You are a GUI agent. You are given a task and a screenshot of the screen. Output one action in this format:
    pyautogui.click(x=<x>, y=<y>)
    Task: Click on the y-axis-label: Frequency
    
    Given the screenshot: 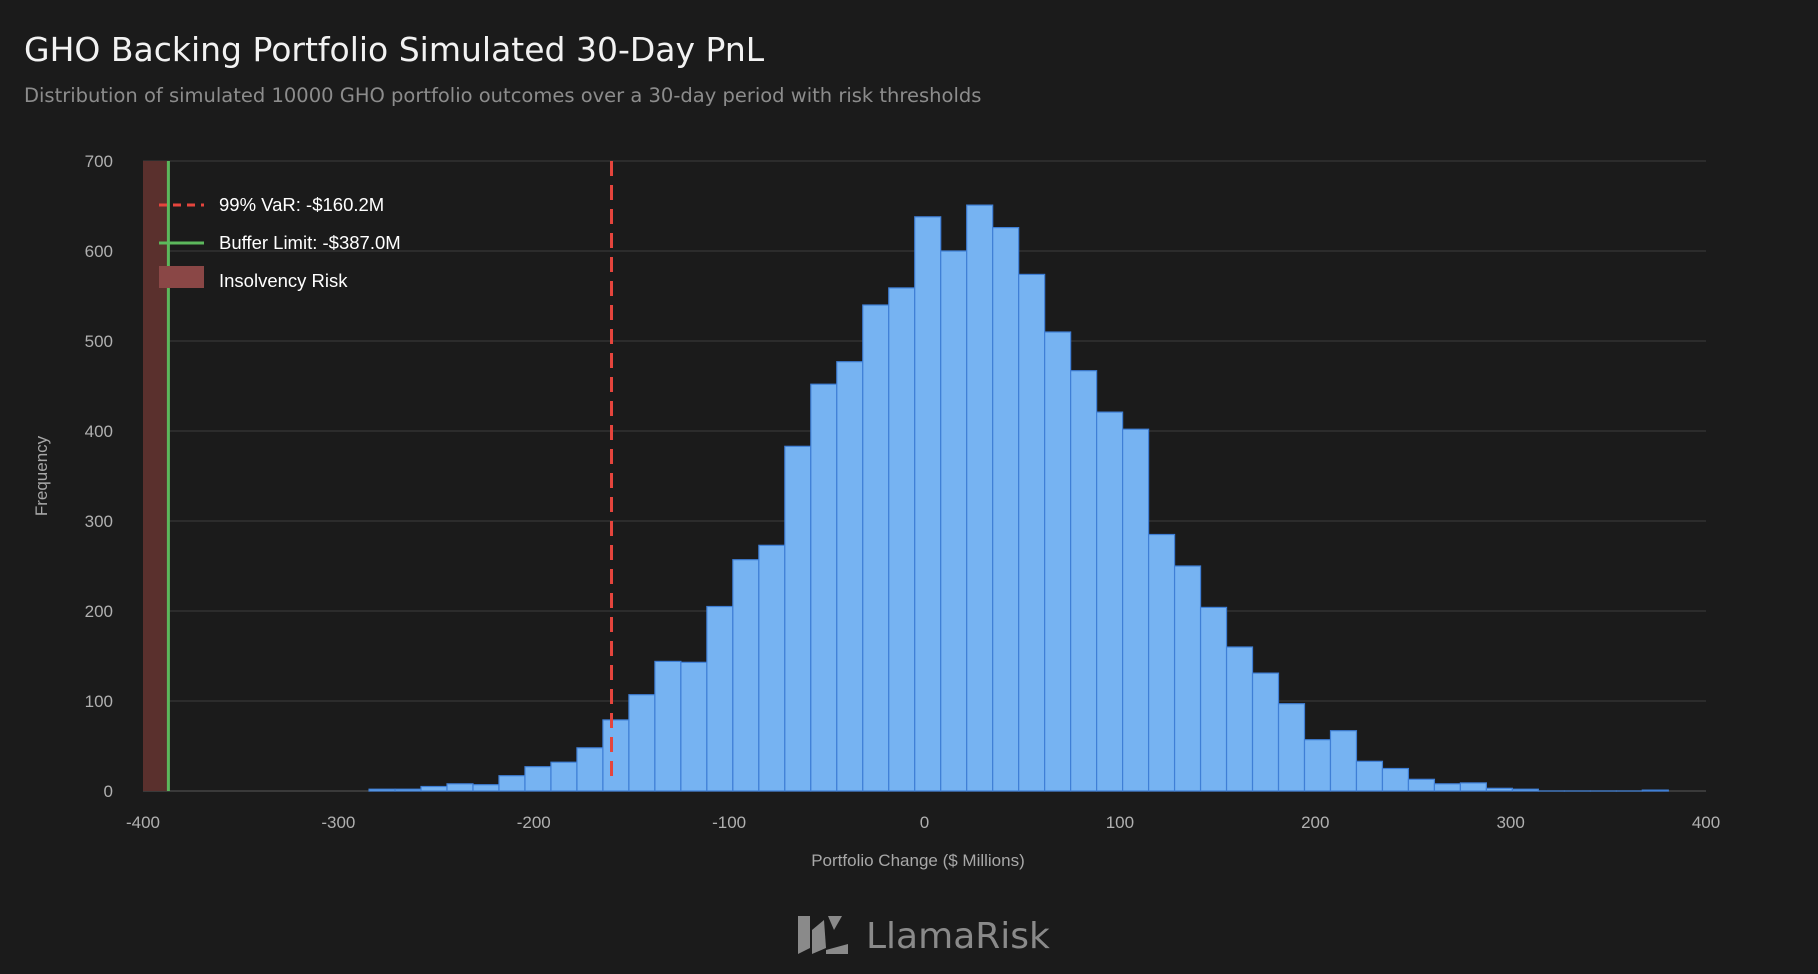 What is the action you would take?
    pyautogui.click(x=41, y=475)
    